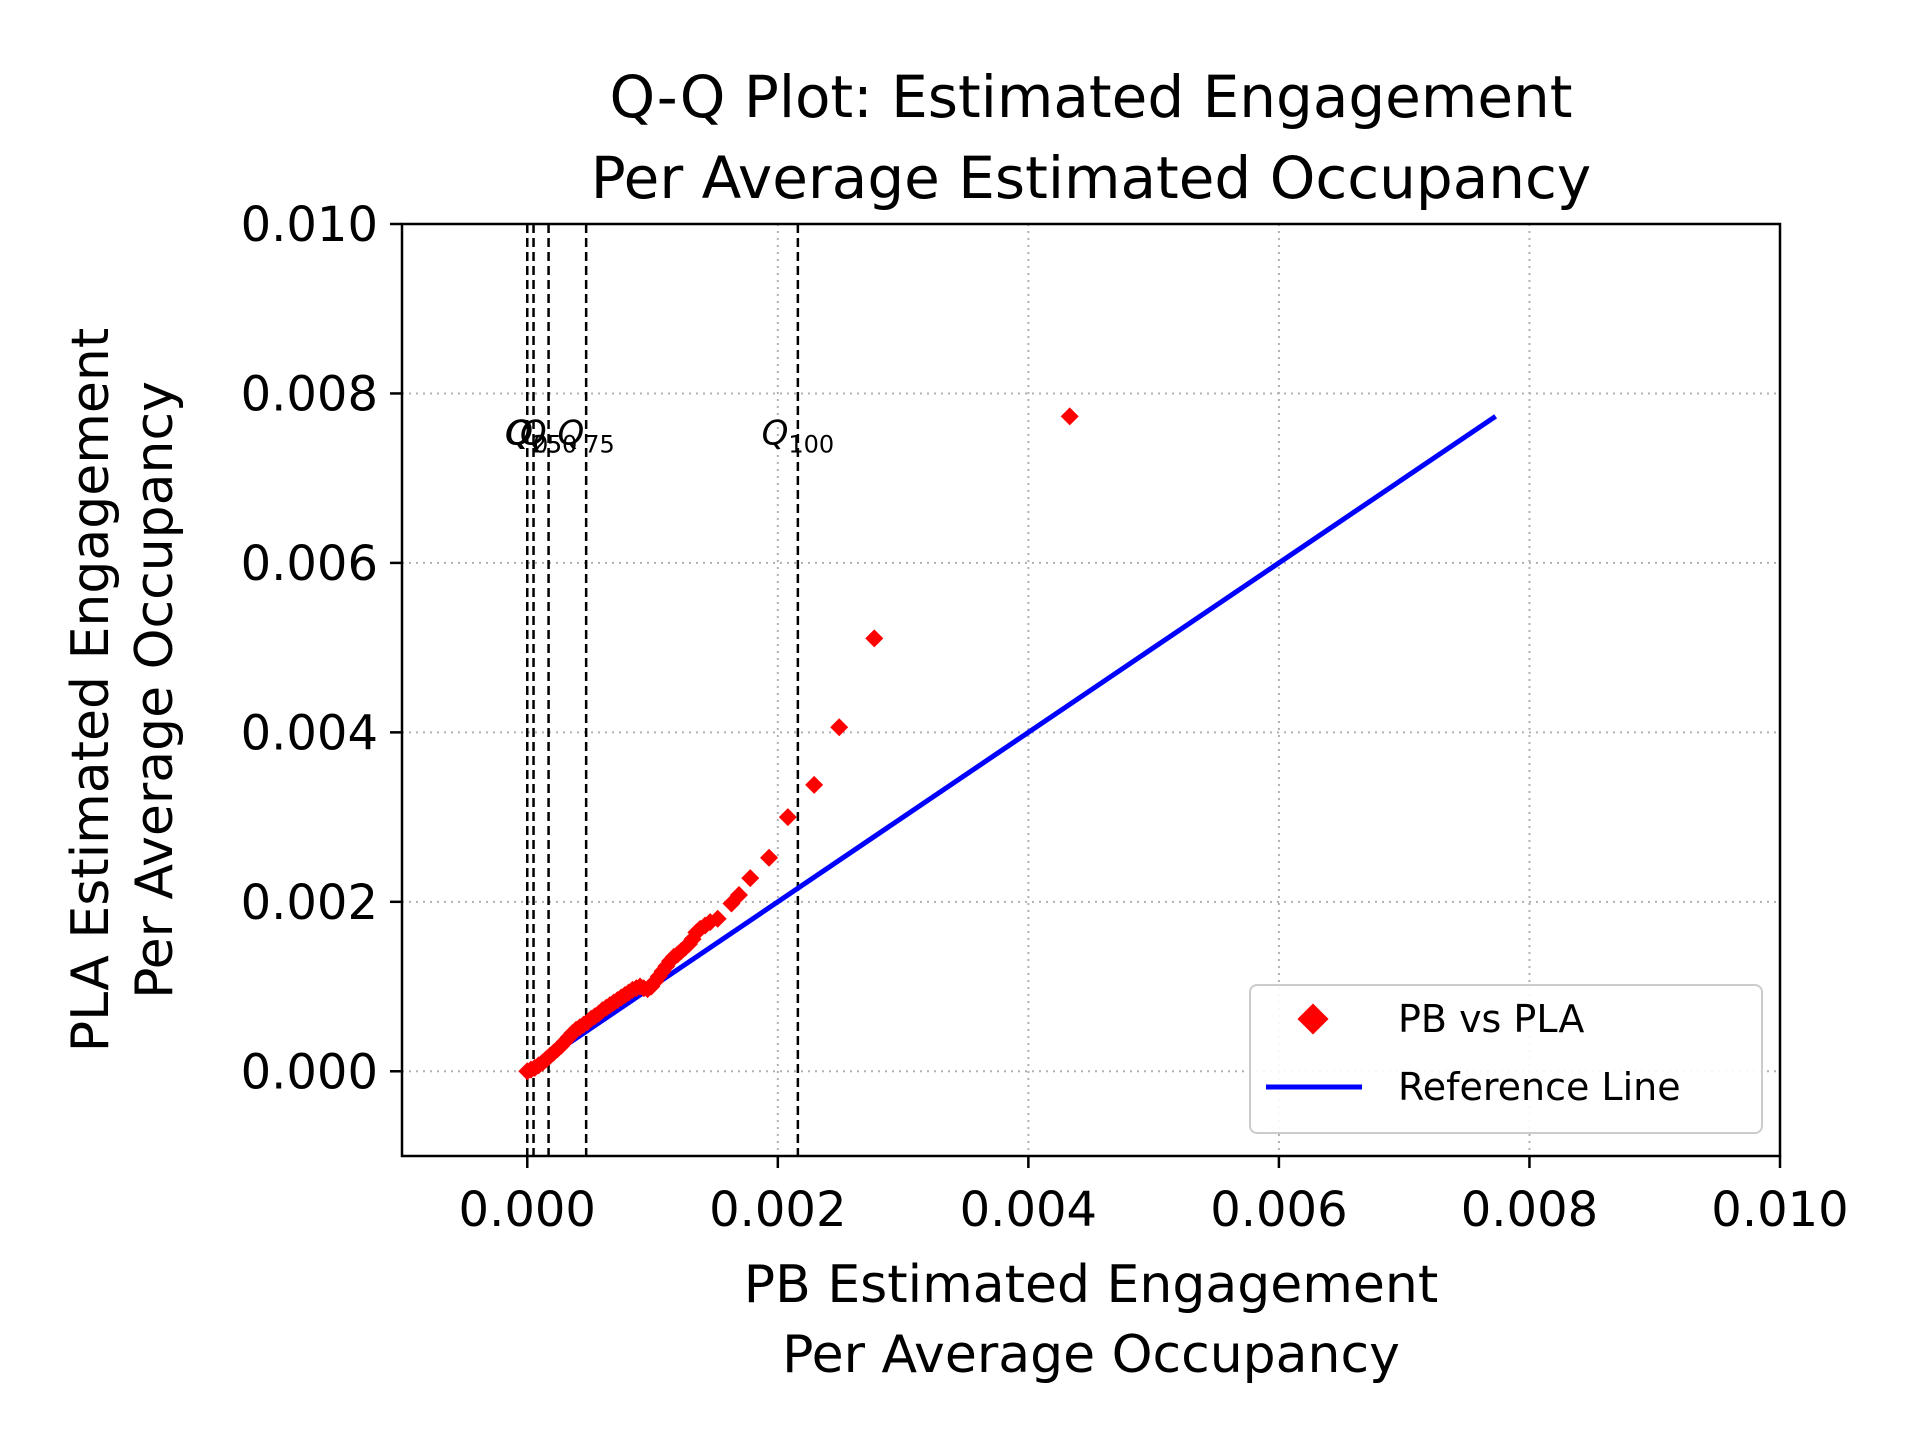 The image size is (1920, 1440). I want to click on chart-title-line-2: Per Average Estimated Occupancy, so click(1091, 178).